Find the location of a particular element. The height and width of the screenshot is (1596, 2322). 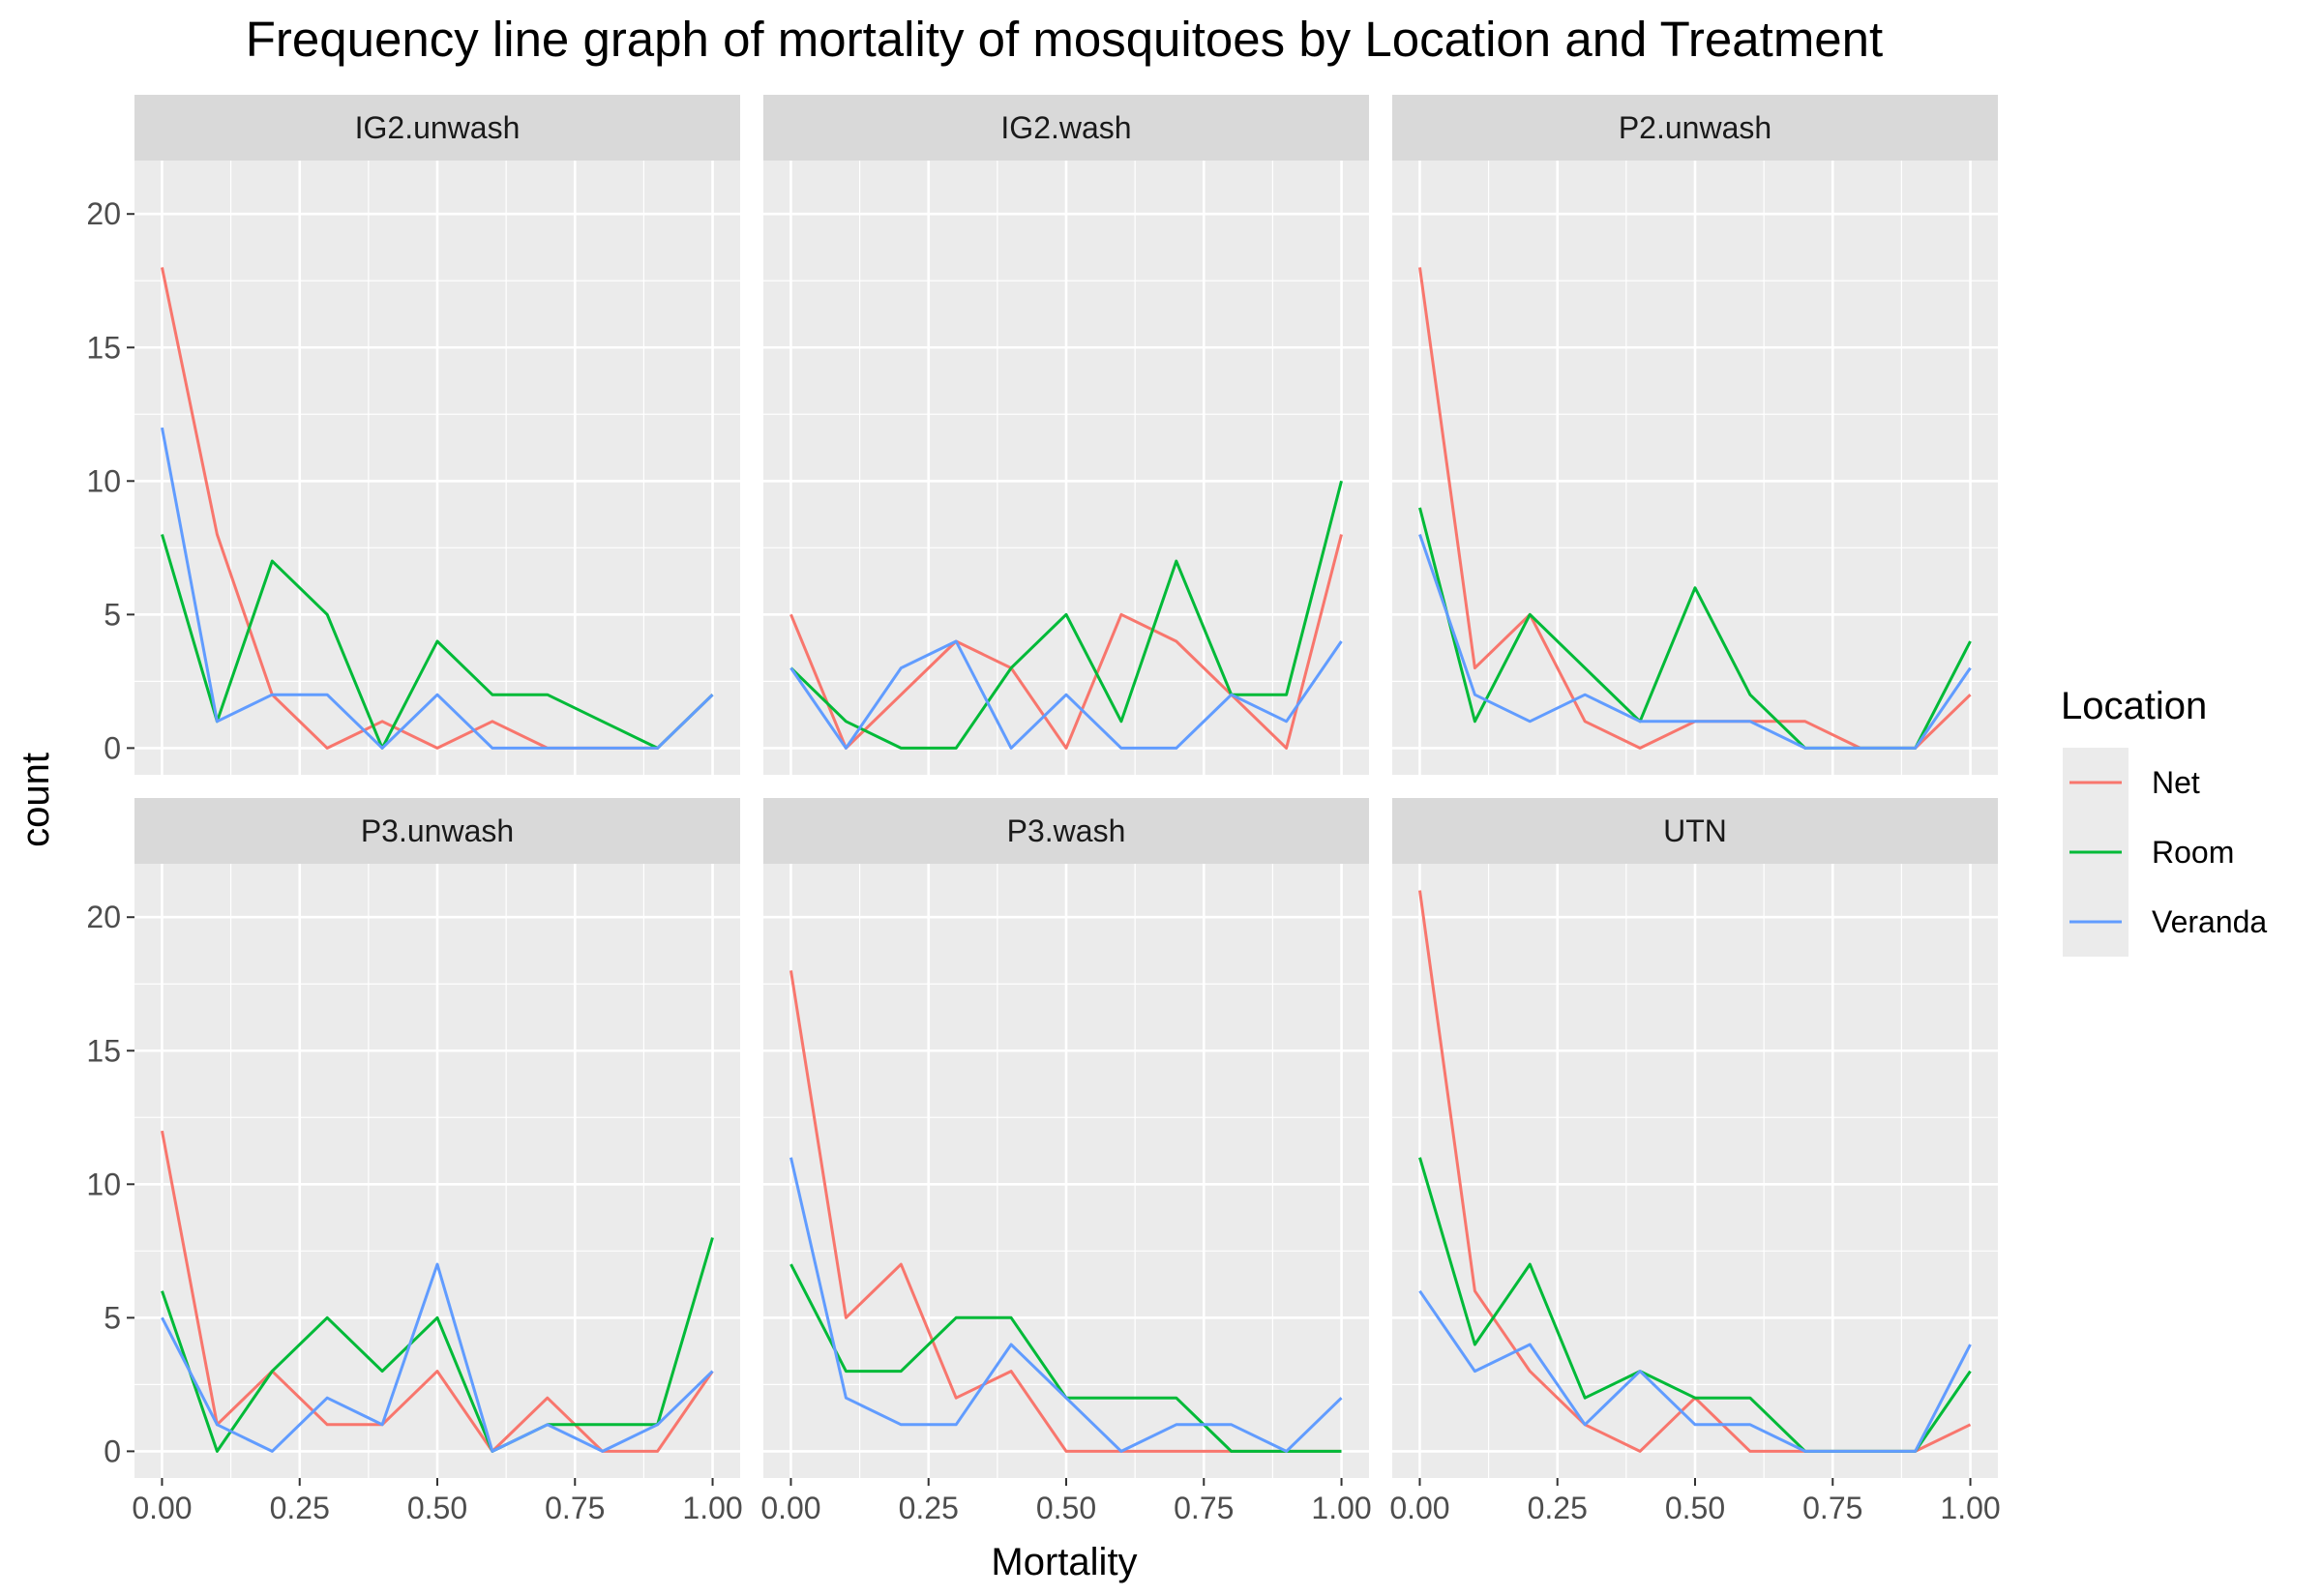

legend: Location Net Room Veranda is located at coordinates (2164, 821).